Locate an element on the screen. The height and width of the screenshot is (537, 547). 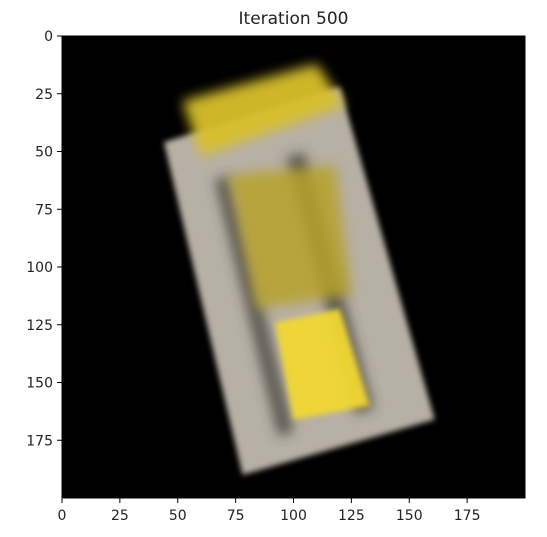
x-tick-label: 125 is located at coordinates (351, 516).